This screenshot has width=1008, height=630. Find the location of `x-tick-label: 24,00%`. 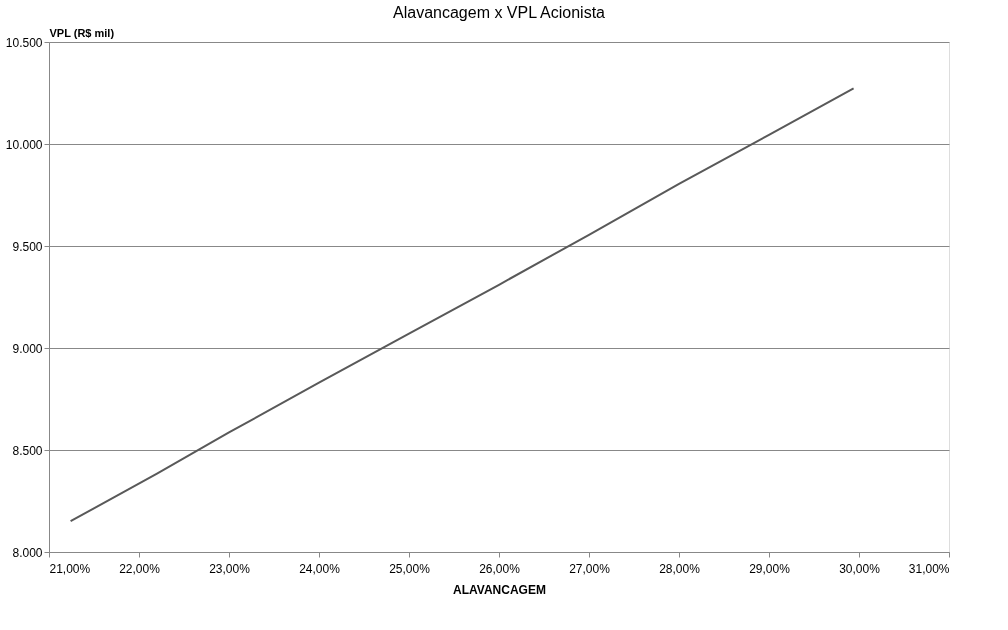

x-tick-label: 24,00% is located at coordinates (320, 568).